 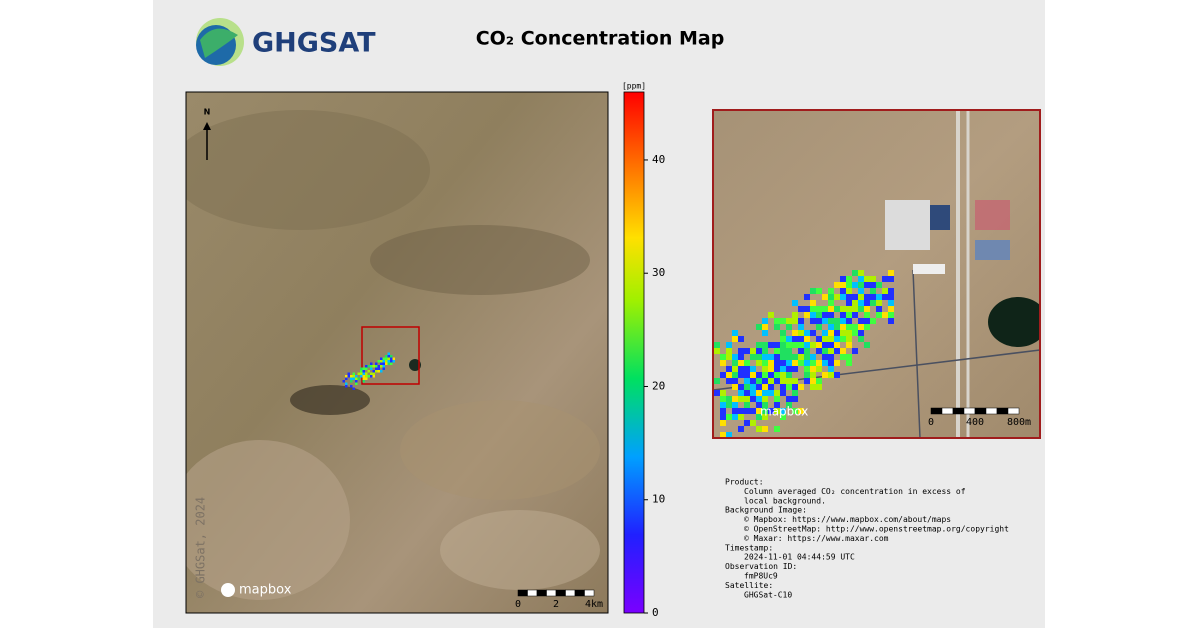 What do you see at coordinates (940, 217) in the screenshot?
I see `building` at bounding box center [940, 217].